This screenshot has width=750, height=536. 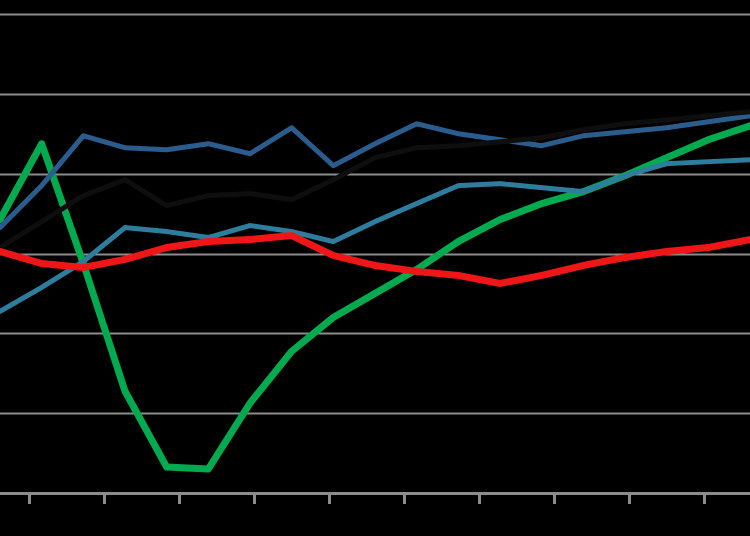 I want to click on x-axis, so click(x=375, y=498).